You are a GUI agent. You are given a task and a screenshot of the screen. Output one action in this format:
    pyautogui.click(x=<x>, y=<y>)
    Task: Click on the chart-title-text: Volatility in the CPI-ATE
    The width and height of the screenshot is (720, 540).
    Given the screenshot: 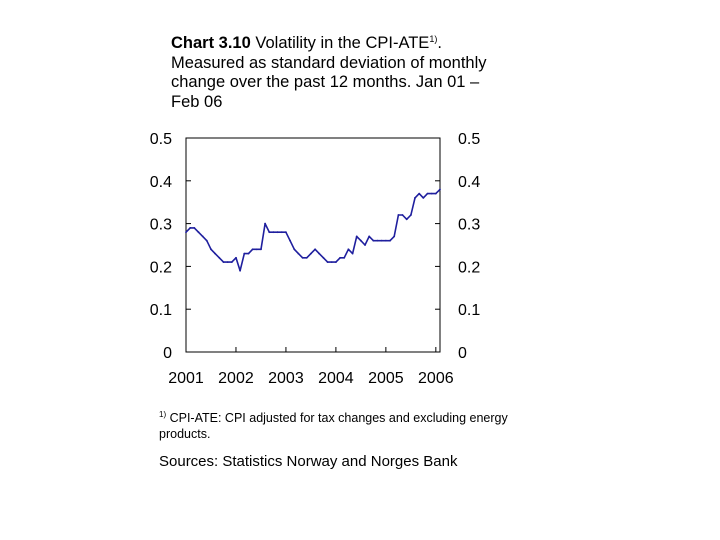 What is the action you would take?
    pyautogui.click(x=340, y=43)
    